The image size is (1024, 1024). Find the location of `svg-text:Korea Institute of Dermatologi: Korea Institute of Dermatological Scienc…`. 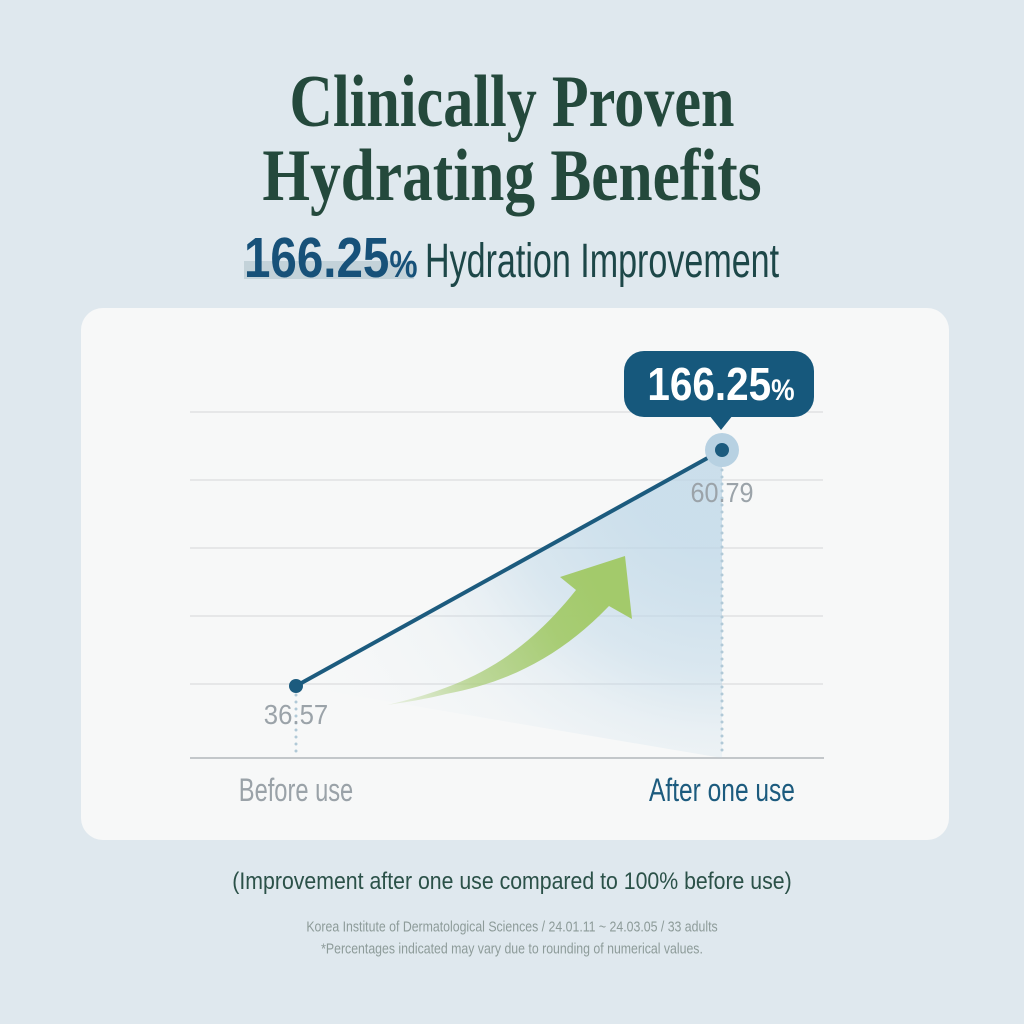

svg-text:Korea Institute of Dermatologi: Korea Institute of Dermatological Scienc… is located at coordinates (512, 927).